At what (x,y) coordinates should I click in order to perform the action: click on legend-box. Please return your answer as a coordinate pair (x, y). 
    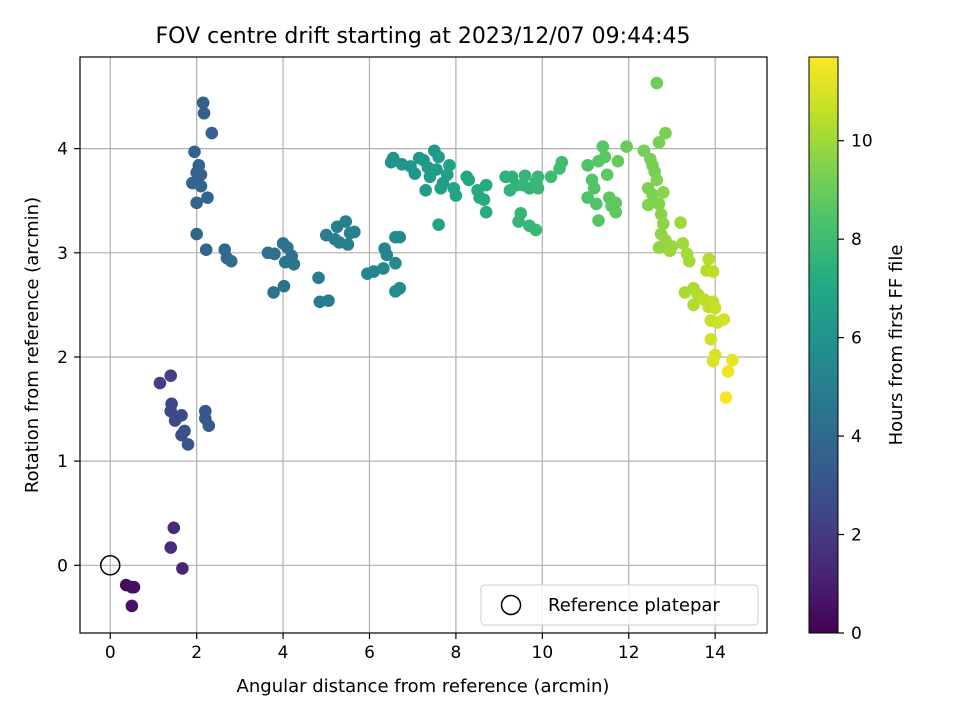
    Looking at the image, I should click on (619, 605).